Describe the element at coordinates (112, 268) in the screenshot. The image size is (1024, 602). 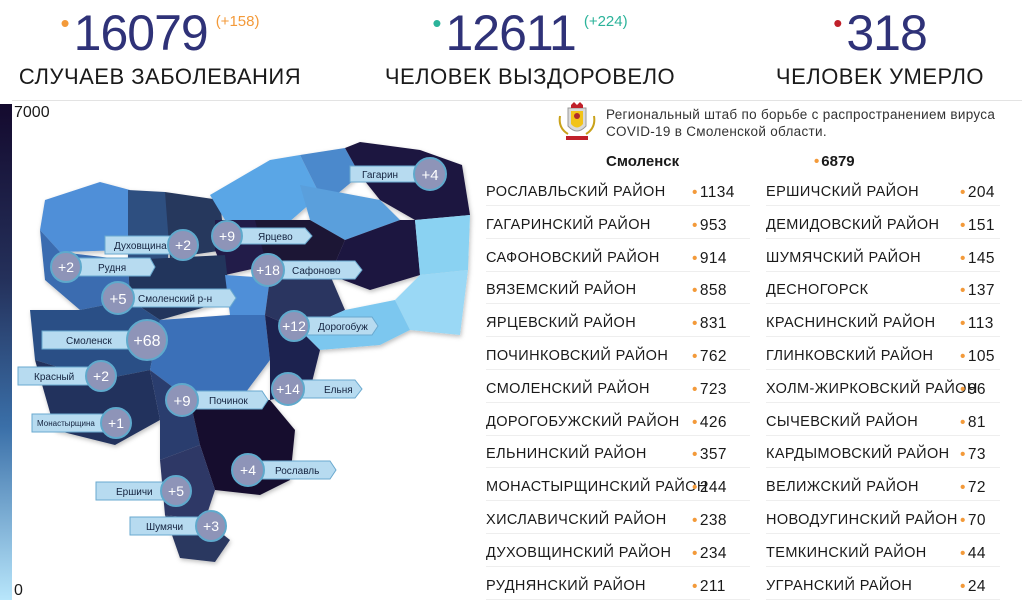
I see `map-label-rudnya-name: Рудня` at that location.